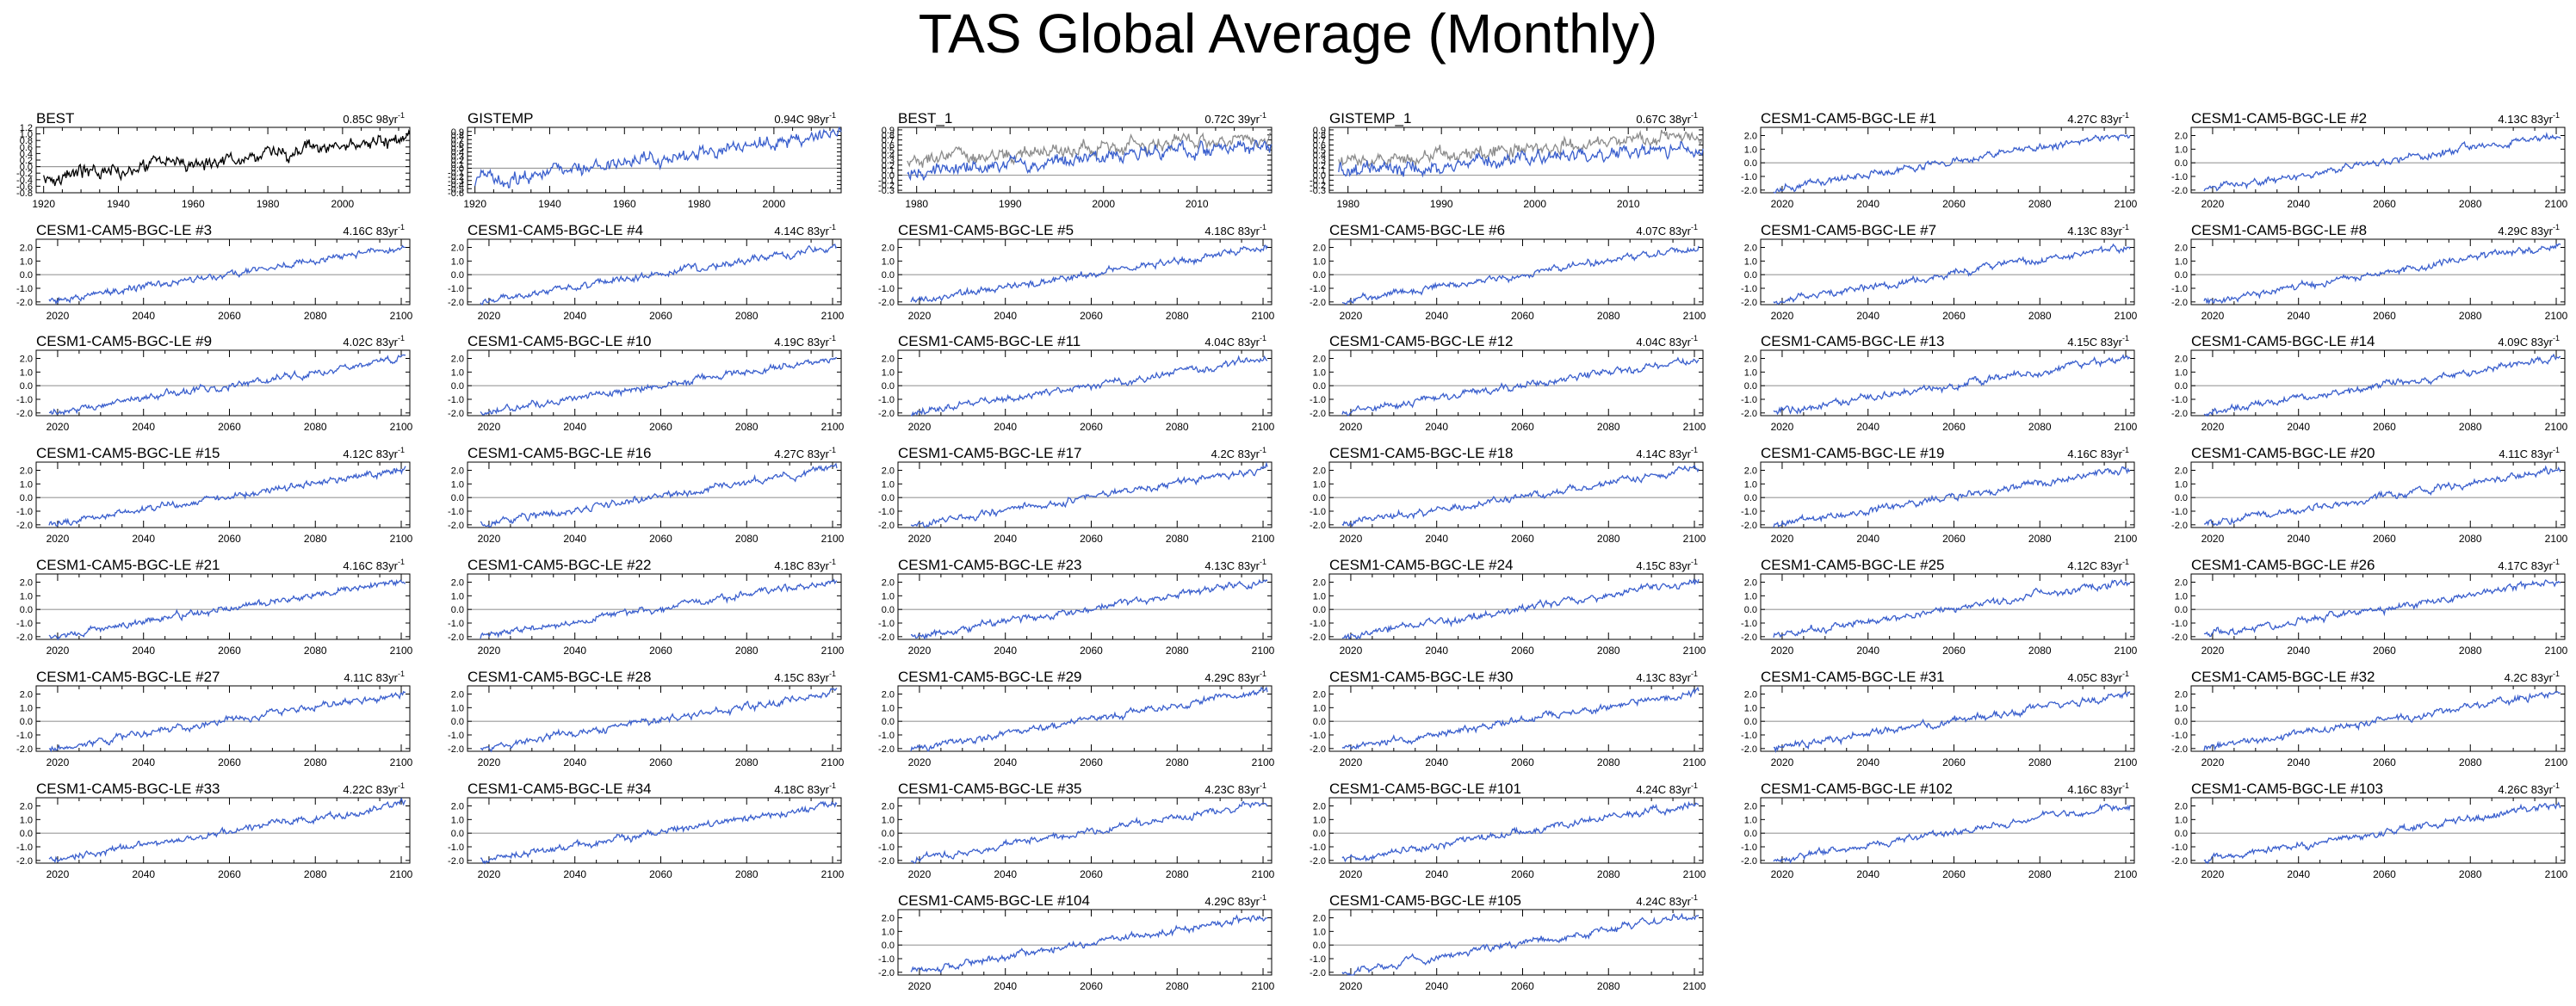  I want to click on panel-title: GISTEMP_1, so click(1370, 118).